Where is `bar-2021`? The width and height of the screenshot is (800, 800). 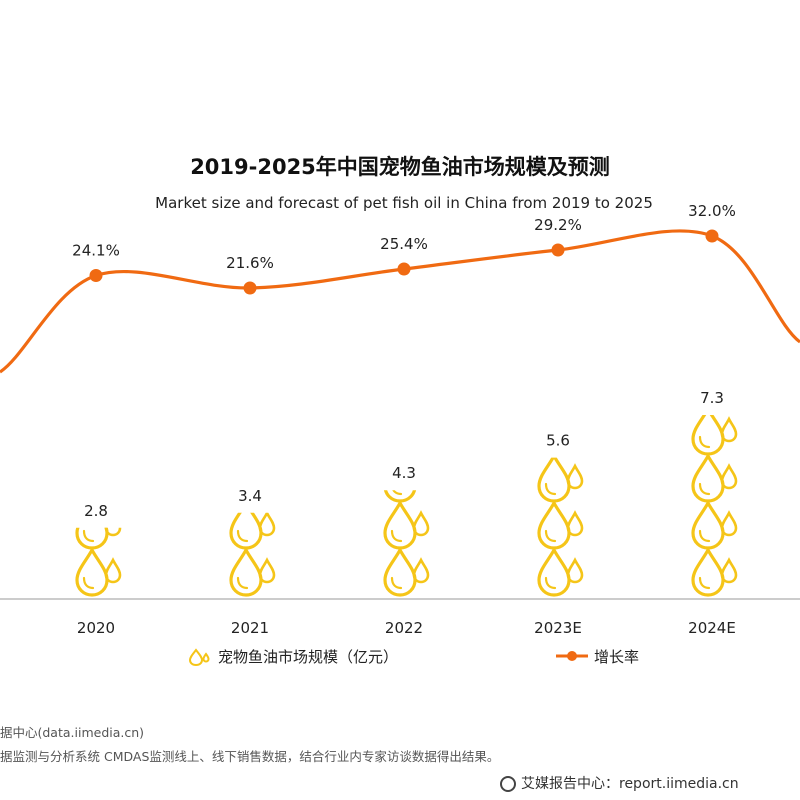 bar-2021 is located at coordinates (252, 554).